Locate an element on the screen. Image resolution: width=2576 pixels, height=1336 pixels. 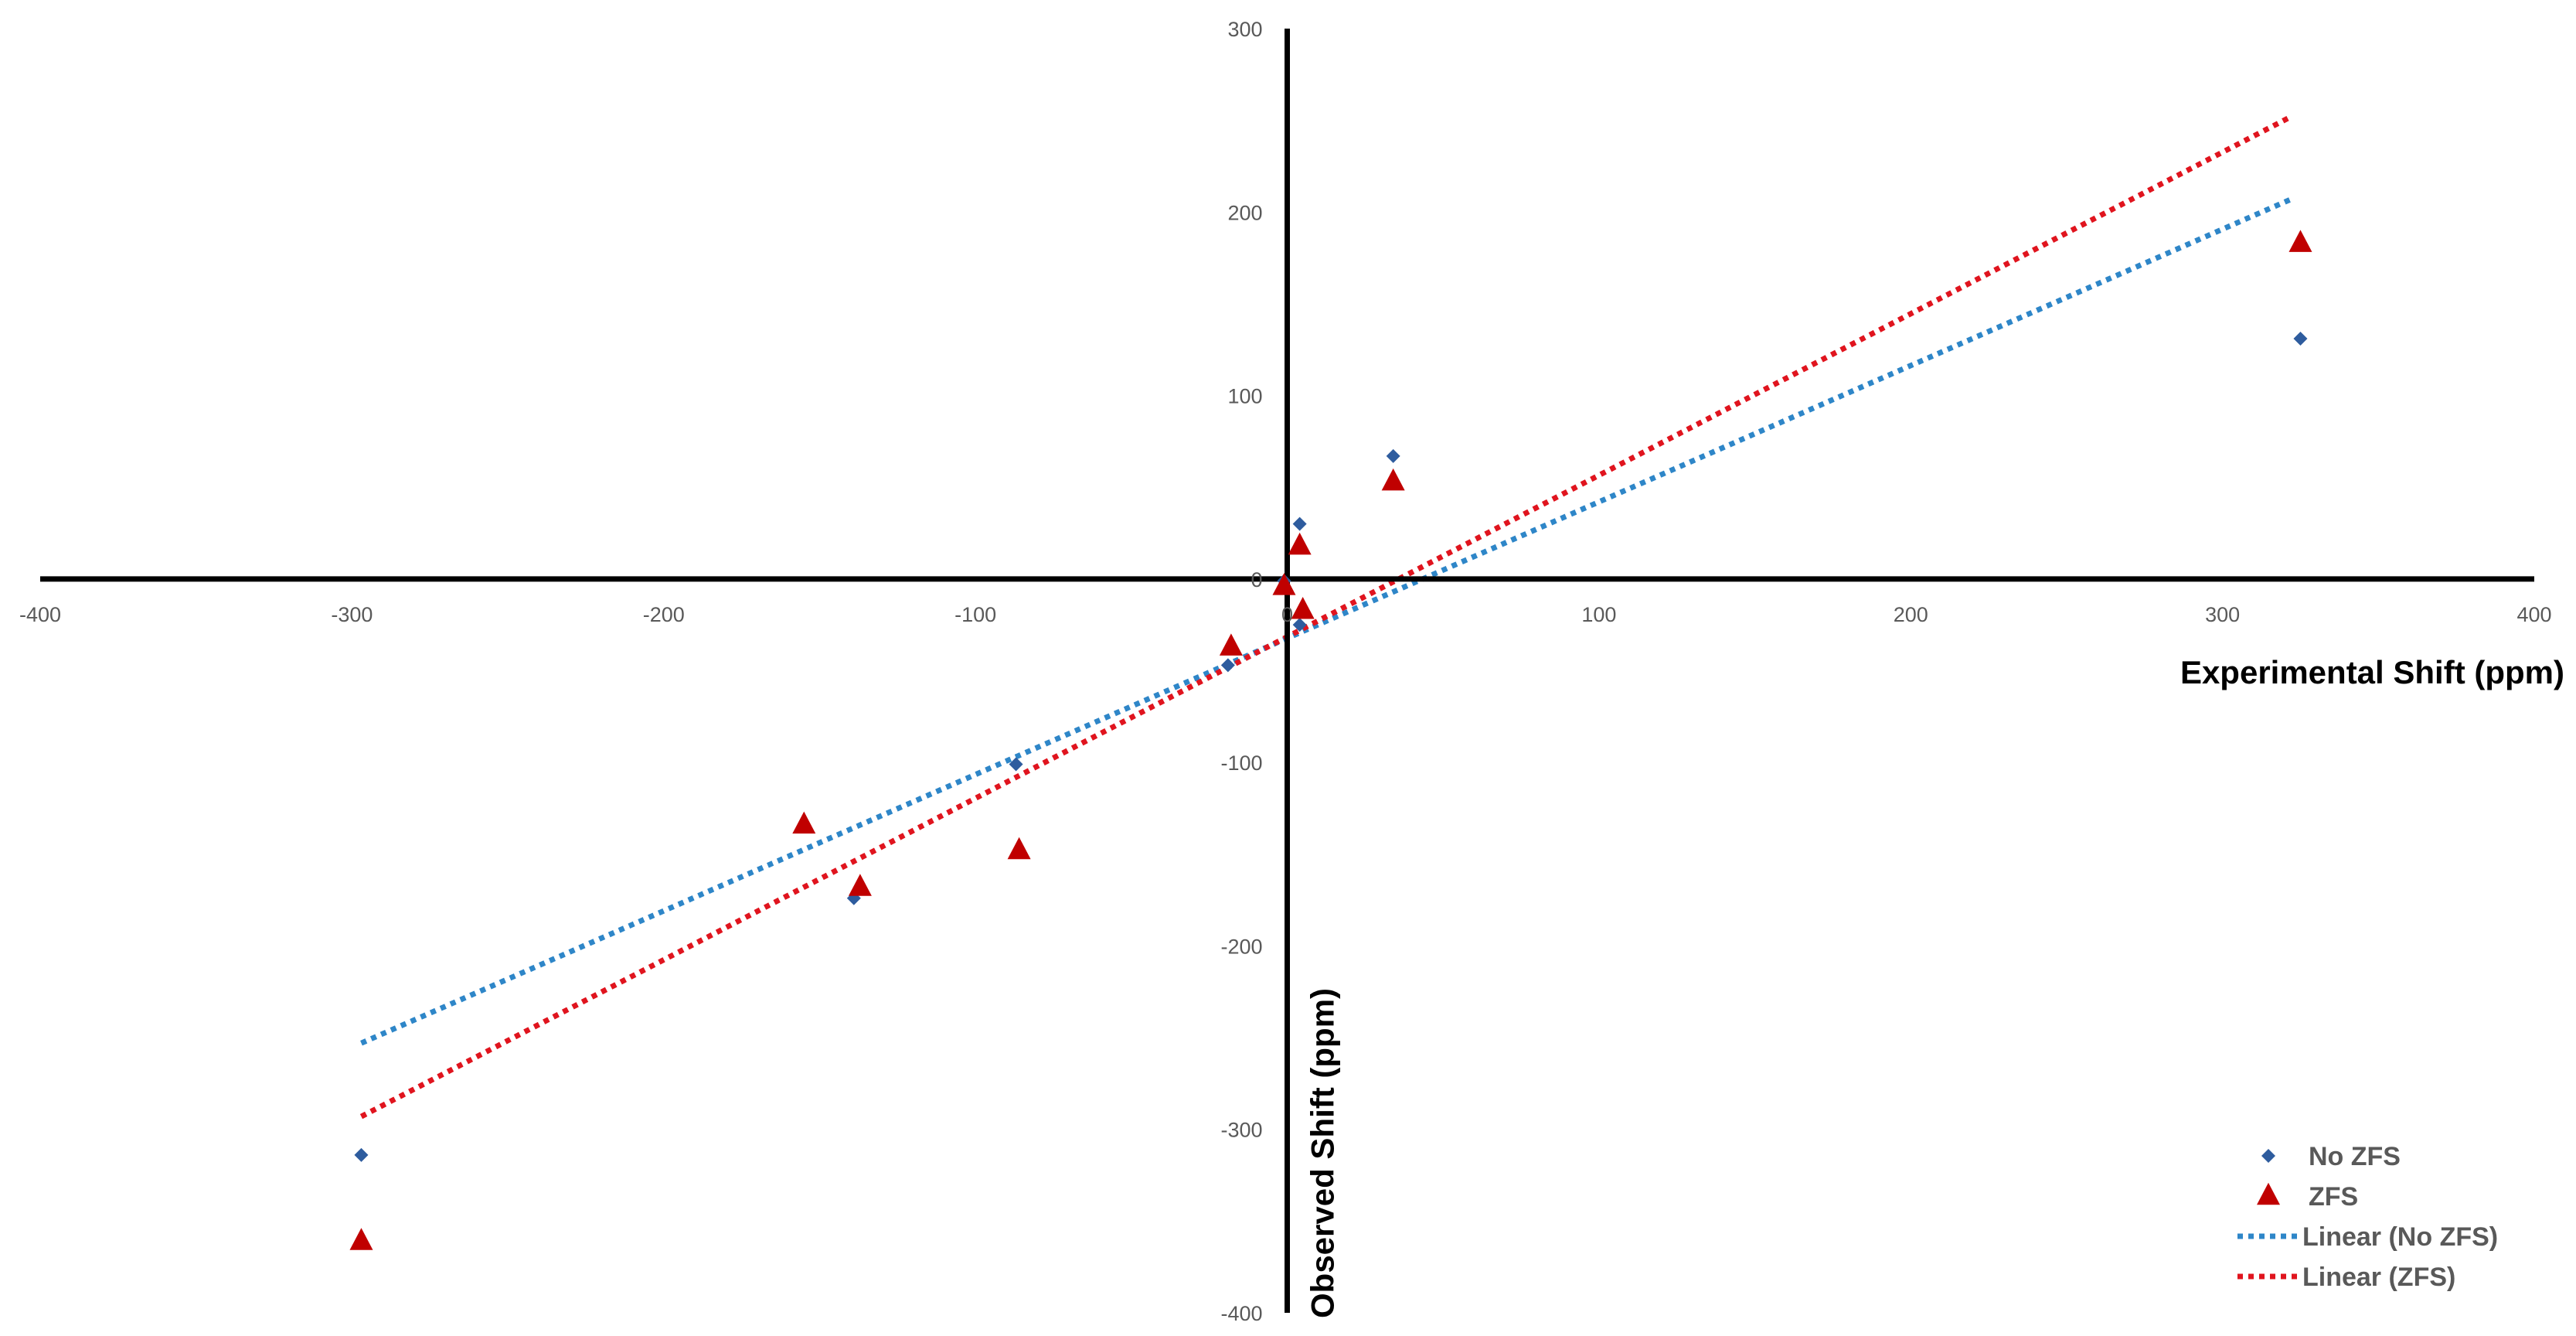
y-tick-labels: -400 -300 -200 -100 0 100 200 300 is located at coordinates (1241, 671).